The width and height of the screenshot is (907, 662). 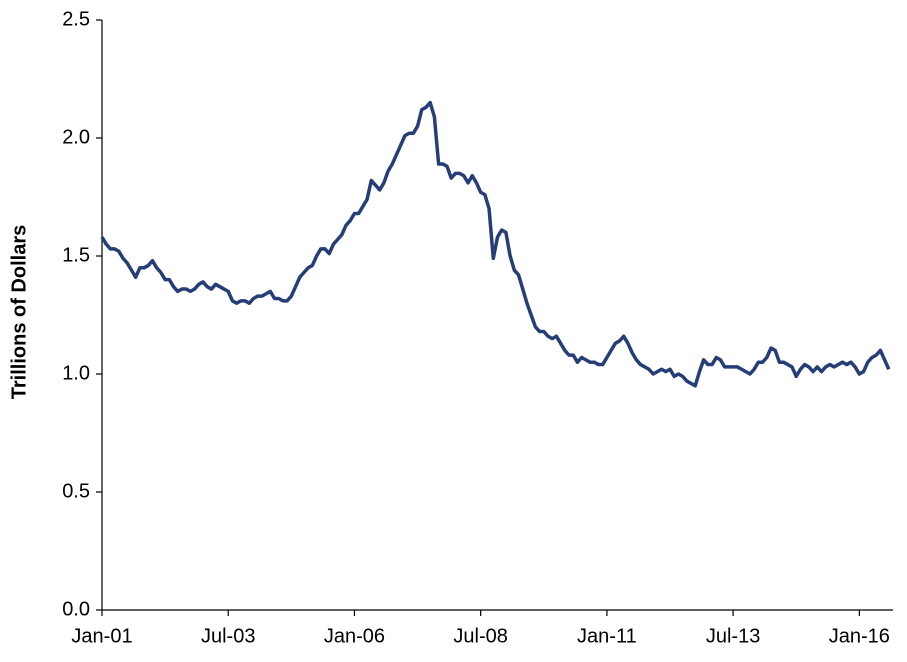 I want to click on x-tick-label: Jan-11, so click(x=607, y=636).